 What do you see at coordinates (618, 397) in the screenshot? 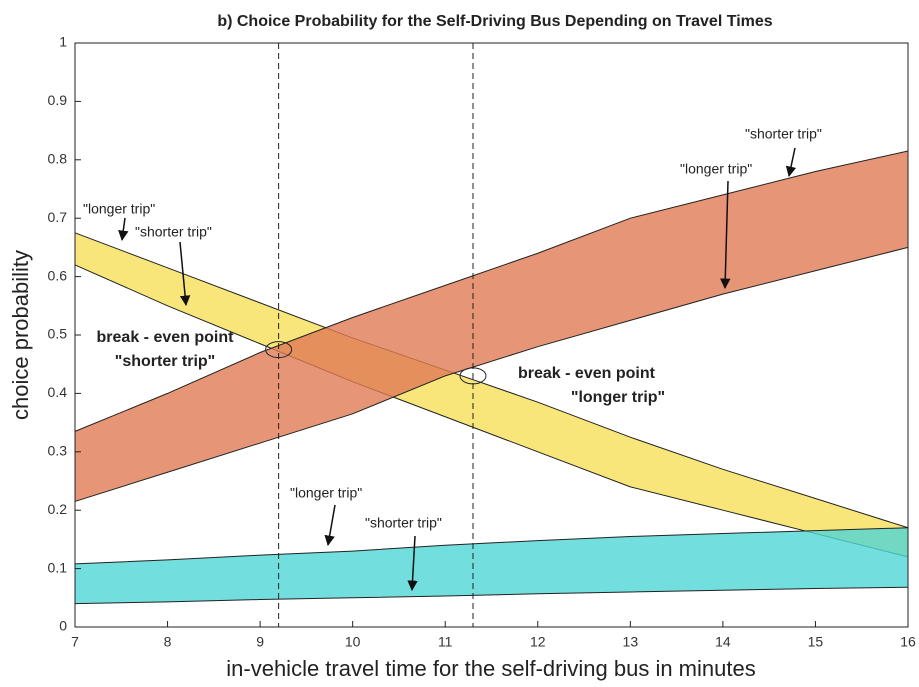
I see `break-even-label: "longer trip"` at bounding box center [618, 397].